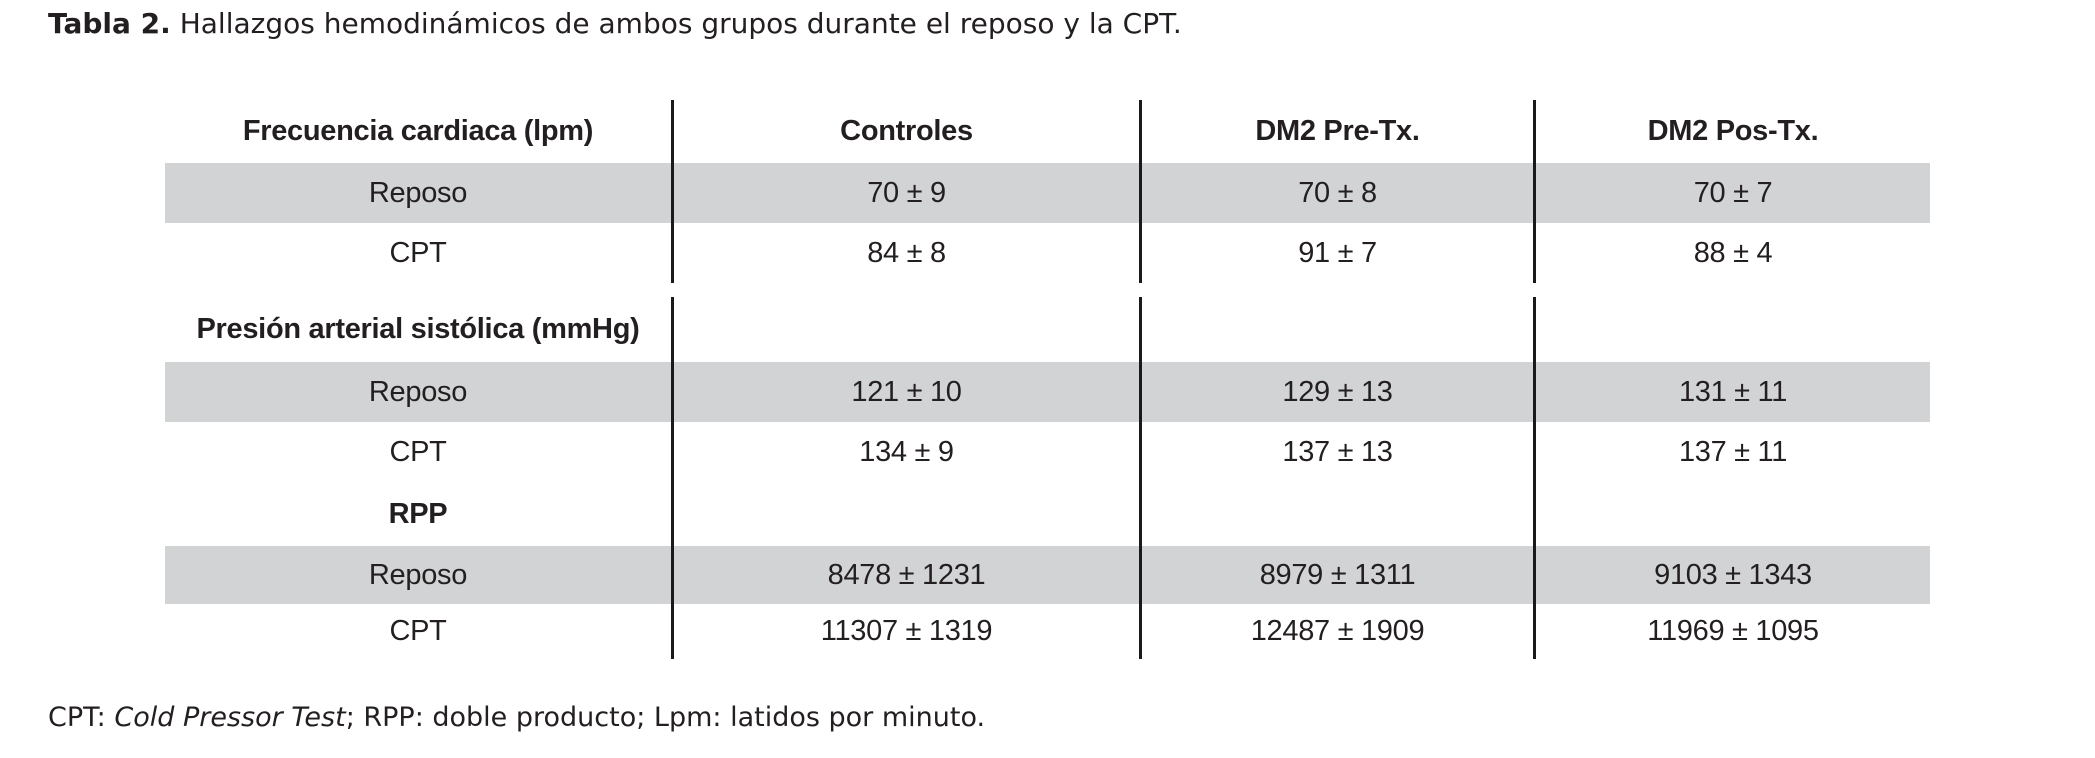  Describe the element at coordinates (230, 717) in the screenshot. I see `footnote-italic-term: Cold Pressor Test` at that location.